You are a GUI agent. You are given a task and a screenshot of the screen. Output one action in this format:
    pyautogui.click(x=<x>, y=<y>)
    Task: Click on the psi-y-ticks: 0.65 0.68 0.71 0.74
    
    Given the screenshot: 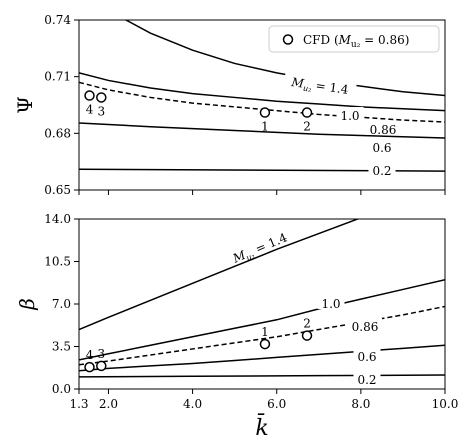 What is the action you would take?
    pyautogui.click(x=61, y=105)
    